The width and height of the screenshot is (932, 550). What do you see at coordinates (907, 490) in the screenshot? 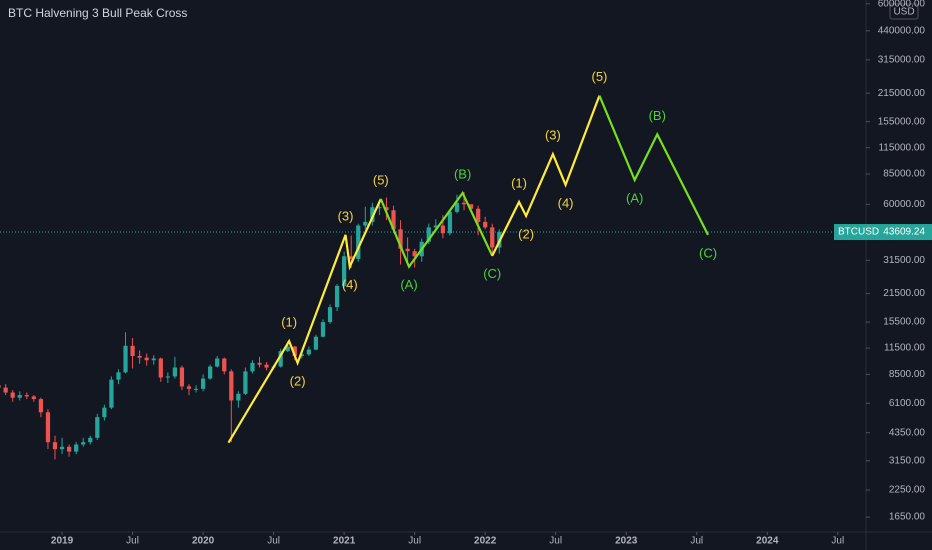
I see `y-tick-label: 2250.00` at bounding box center [907, 490].